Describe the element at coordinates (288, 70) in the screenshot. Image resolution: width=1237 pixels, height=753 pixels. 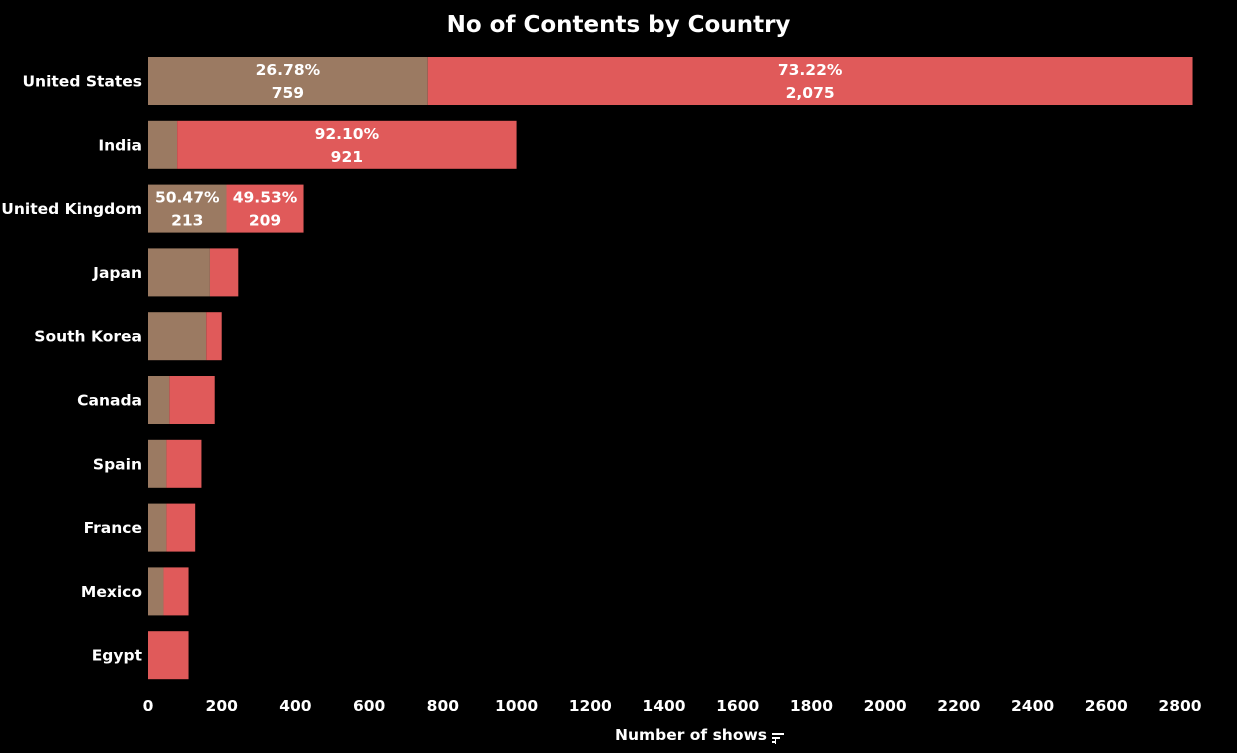
I see `data-label-percent-united-states-1: 26.78%` at that location.